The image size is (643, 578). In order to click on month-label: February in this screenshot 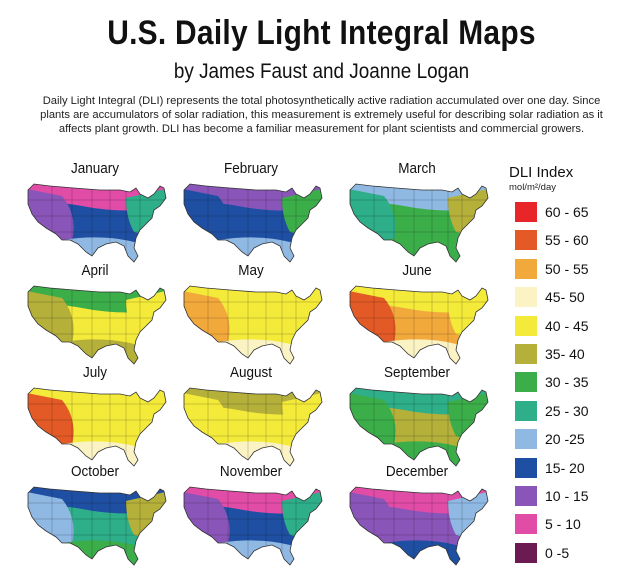, I will do `click(251, 168)`.